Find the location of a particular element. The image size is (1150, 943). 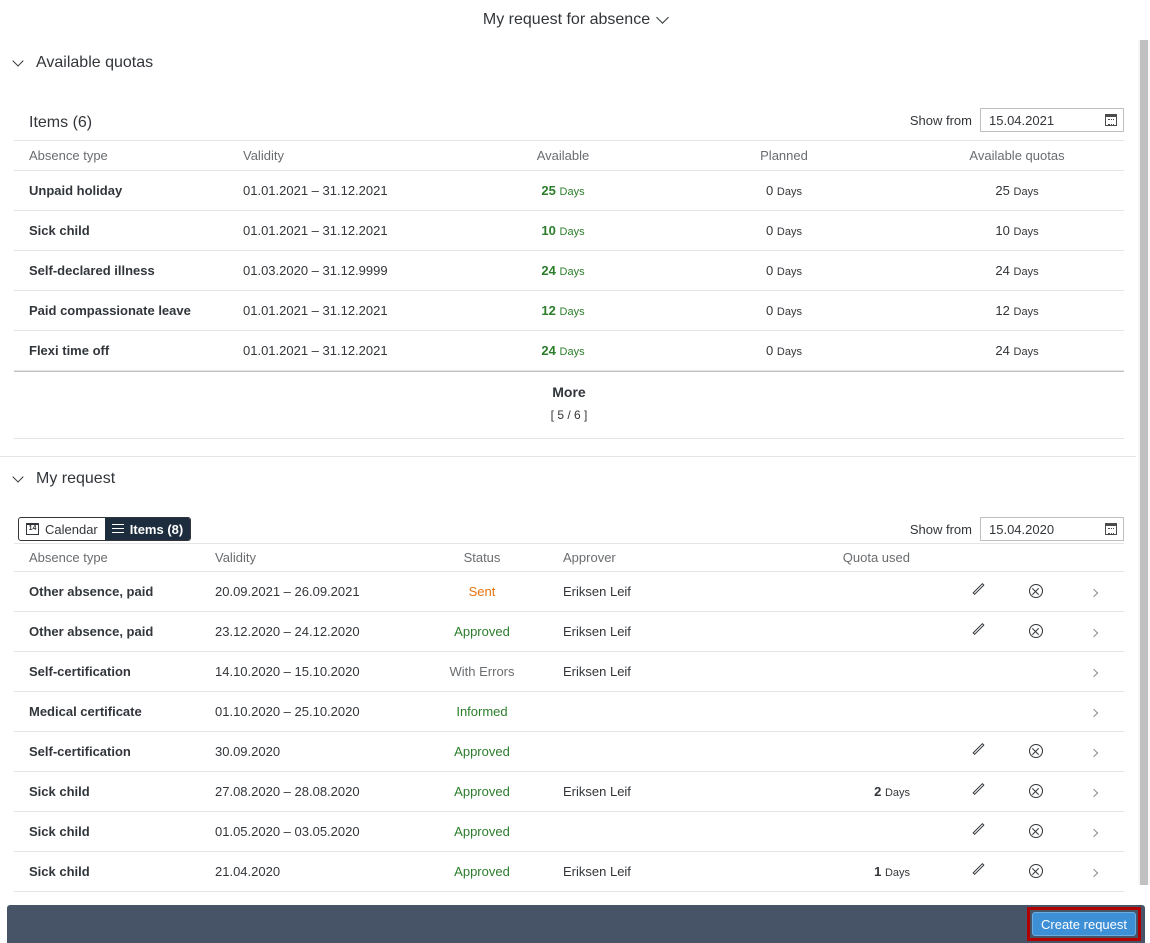

table-row: Self-certification 30.09.2020 Approved is located at coordinates (569, 751).